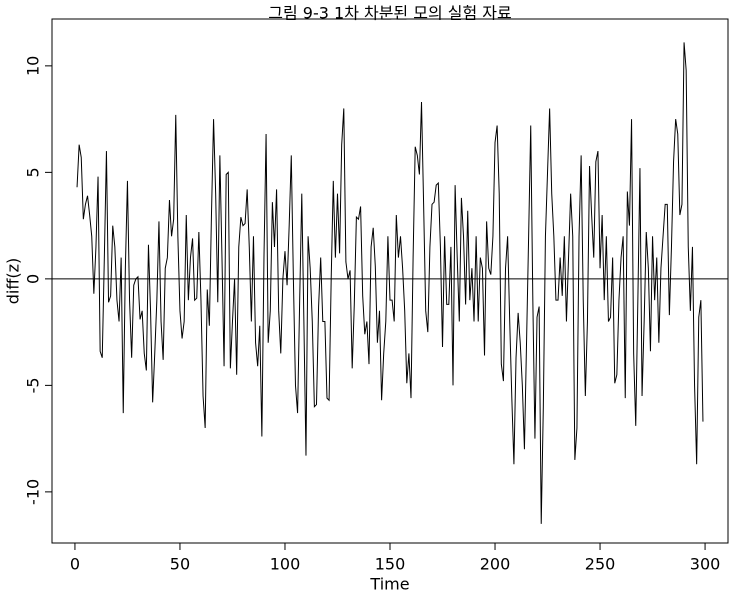 This screenshot has height=597, width=743. I want to click on y-tick-label: -10, so click(33, 492).